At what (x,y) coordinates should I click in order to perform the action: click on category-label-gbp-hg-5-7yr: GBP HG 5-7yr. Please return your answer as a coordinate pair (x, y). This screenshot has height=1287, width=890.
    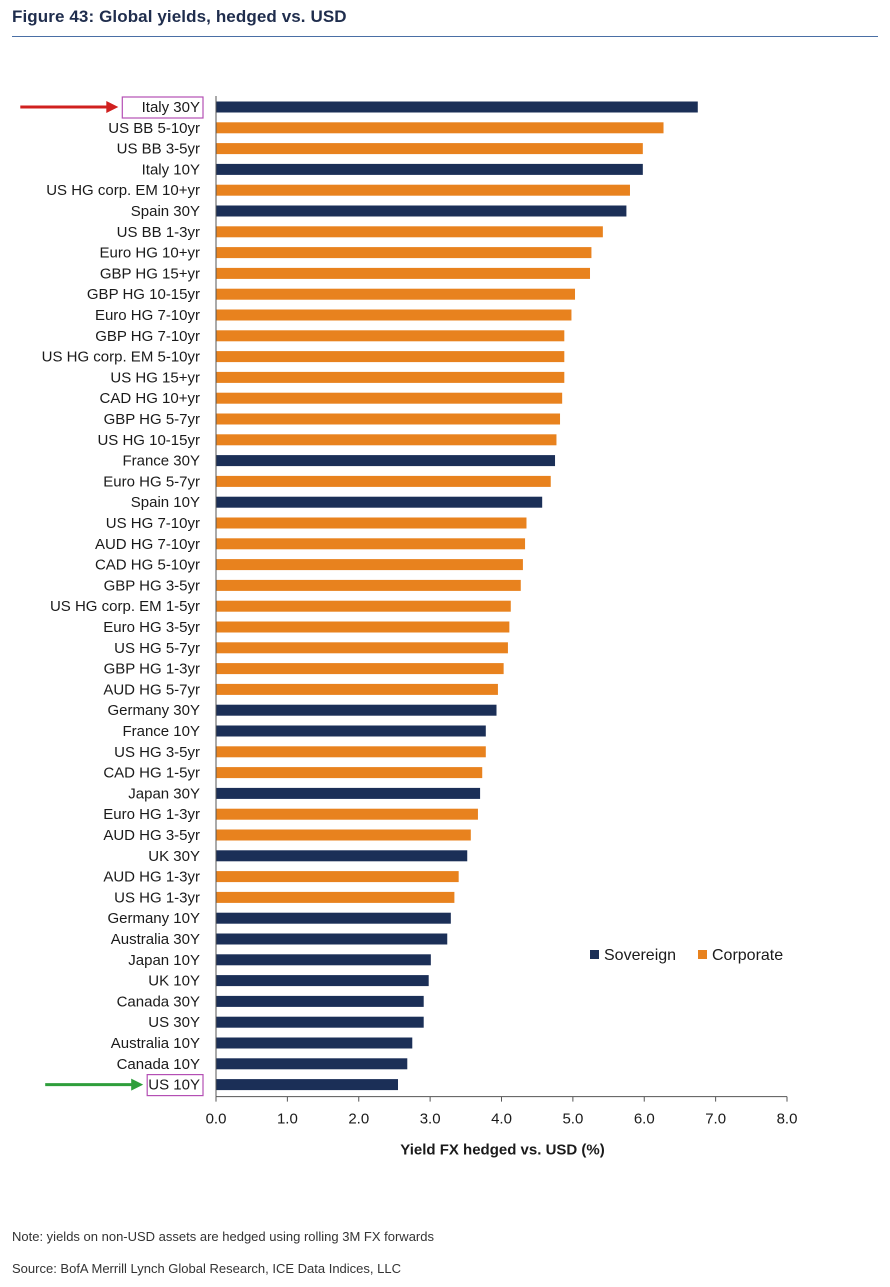
    Looking at the image, I should click on (152, 419).